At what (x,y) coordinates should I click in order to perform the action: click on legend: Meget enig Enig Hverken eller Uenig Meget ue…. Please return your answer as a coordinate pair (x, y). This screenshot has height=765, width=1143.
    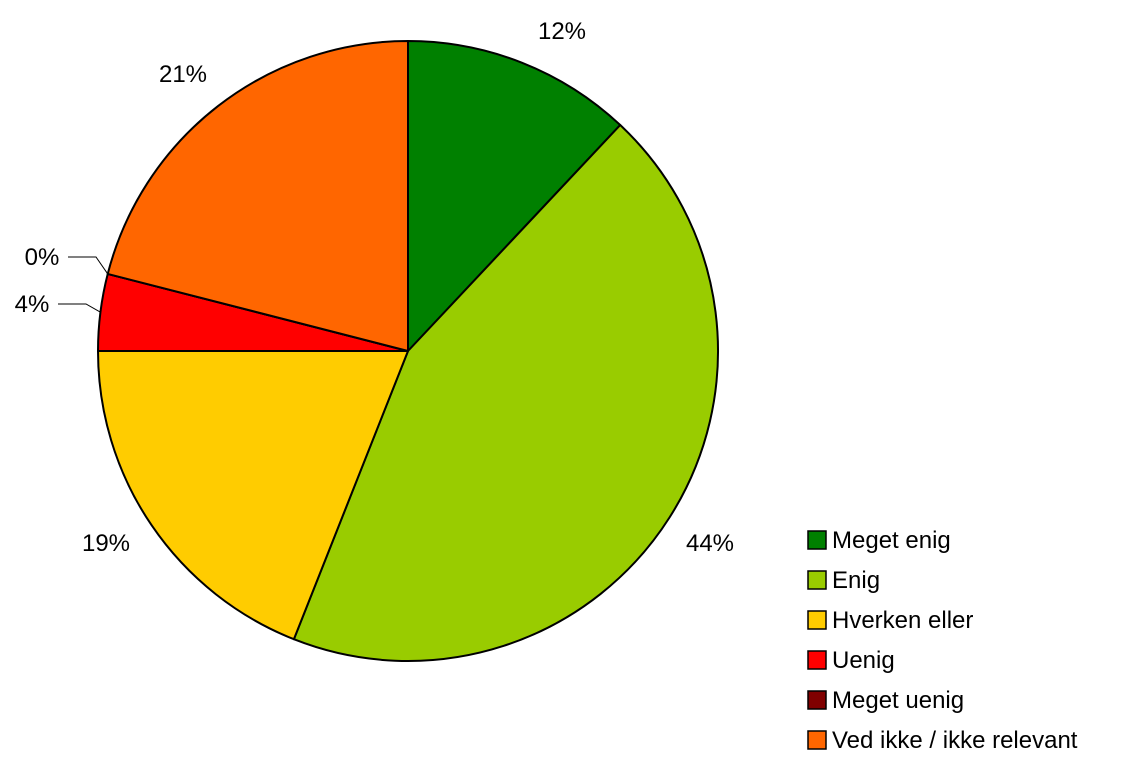
    Looking at the image, I should click on (942, 640).